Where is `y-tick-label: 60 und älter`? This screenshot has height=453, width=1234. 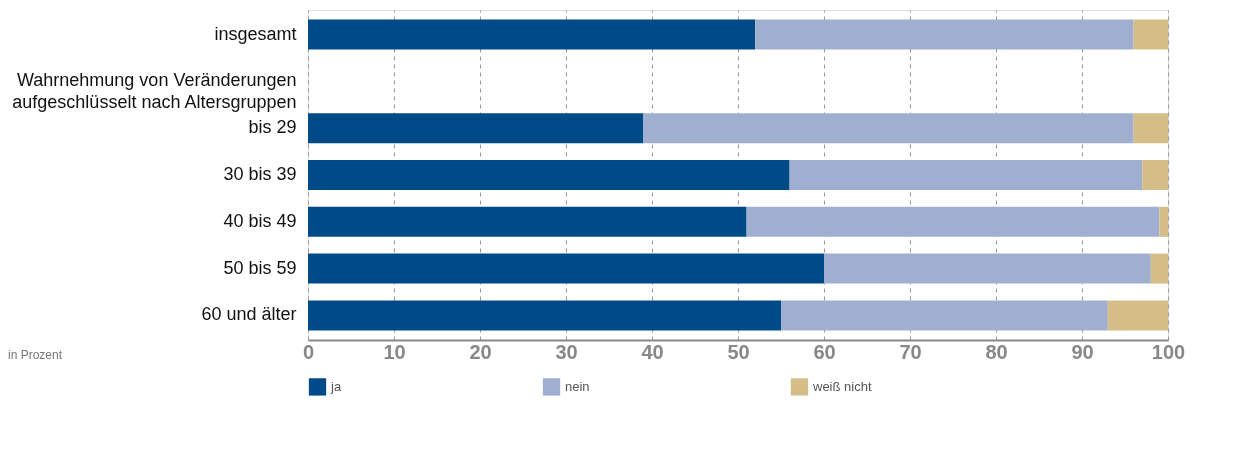 y-tick-label: 60 und älter is located at coordinates (249, 314).